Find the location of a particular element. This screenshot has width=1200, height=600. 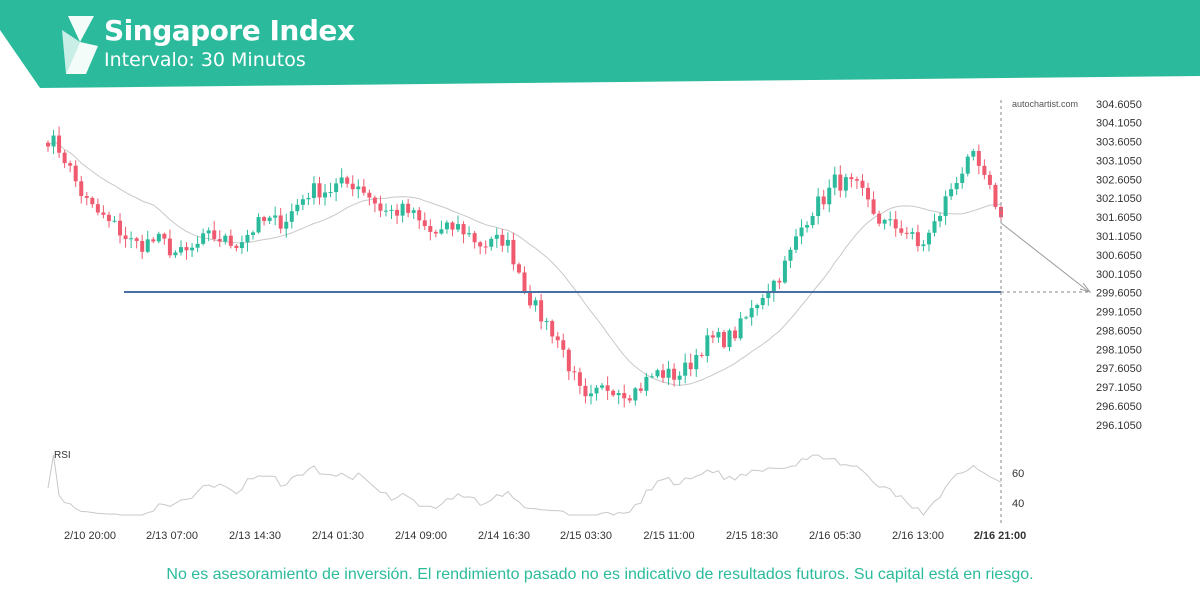

price-tick-label: 301.6050 is located at coordinates (1119, 218).